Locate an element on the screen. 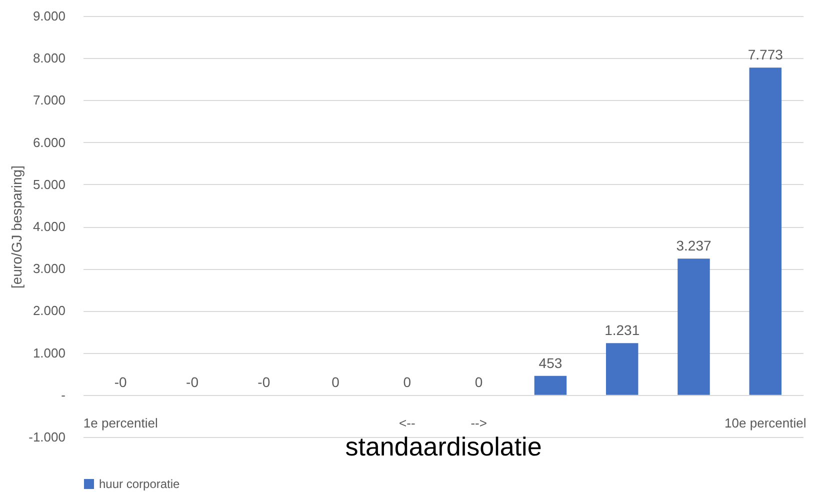 The image size is (815, 492). y-tick-label: 3.000 is located at coordinates (49, 268).